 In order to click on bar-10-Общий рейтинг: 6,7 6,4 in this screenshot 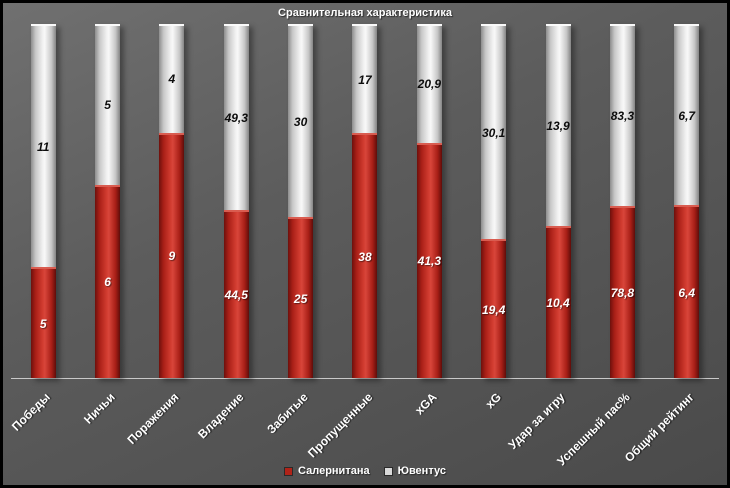, I will do `click(687, 201)`.